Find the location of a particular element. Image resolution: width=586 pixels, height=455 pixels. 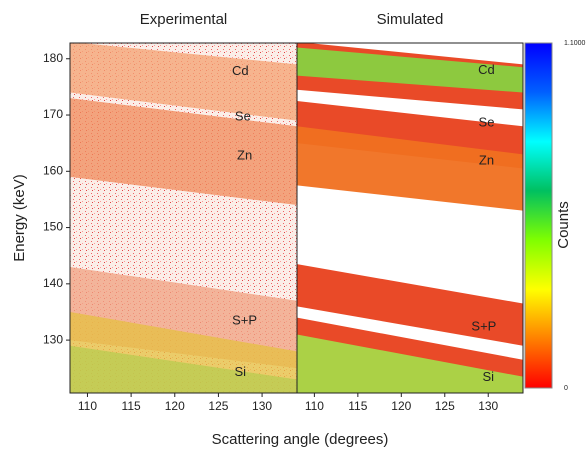

y-tick-label: 170 is located at coordinates (53, 114).